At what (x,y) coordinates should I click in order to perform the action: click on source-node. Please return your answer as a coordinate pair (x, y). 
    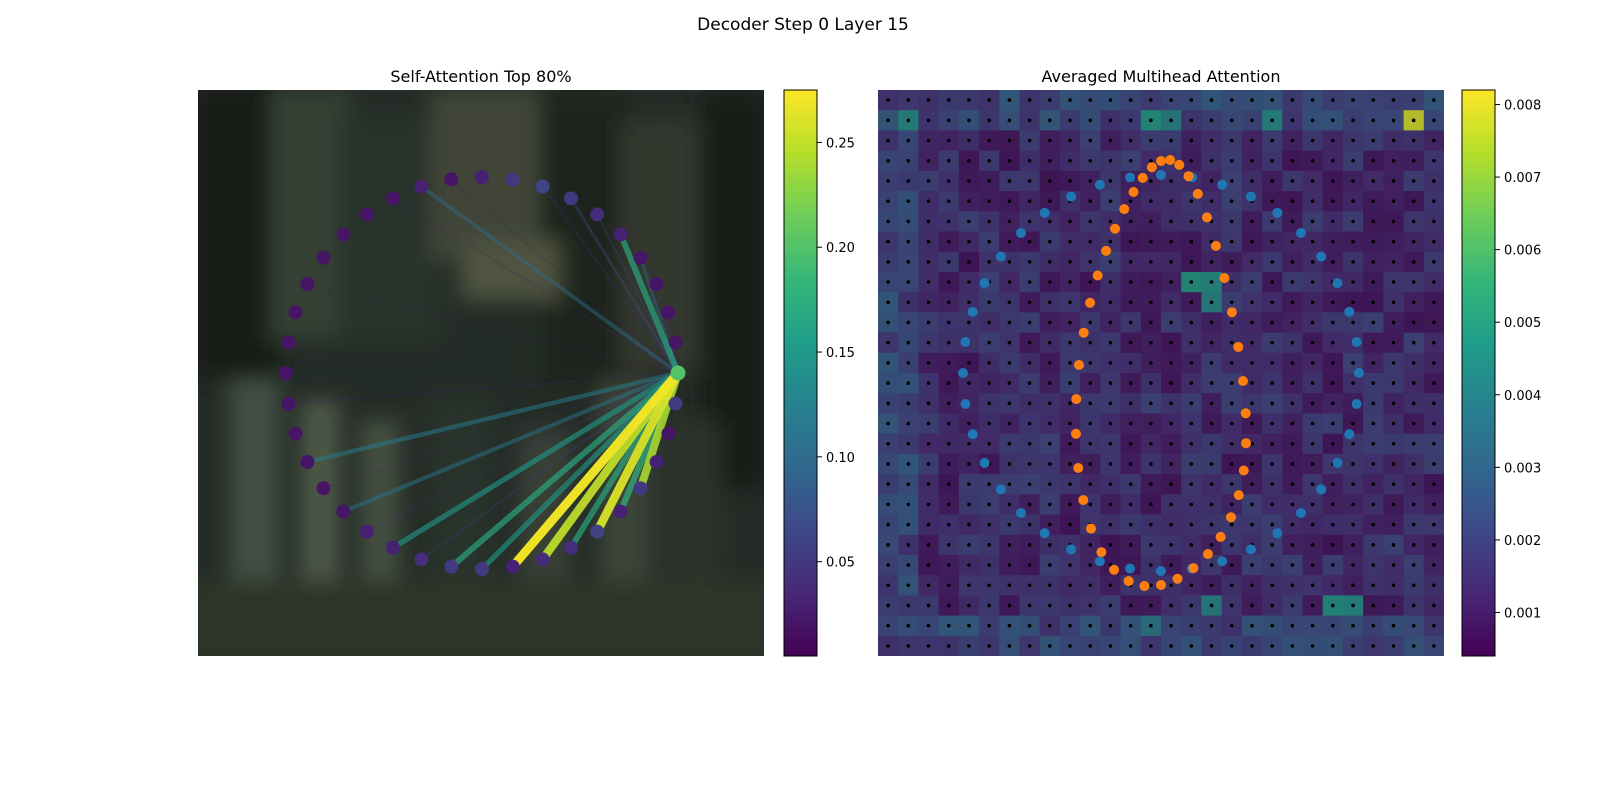
    Looking at the image, I should click on (678, 373).